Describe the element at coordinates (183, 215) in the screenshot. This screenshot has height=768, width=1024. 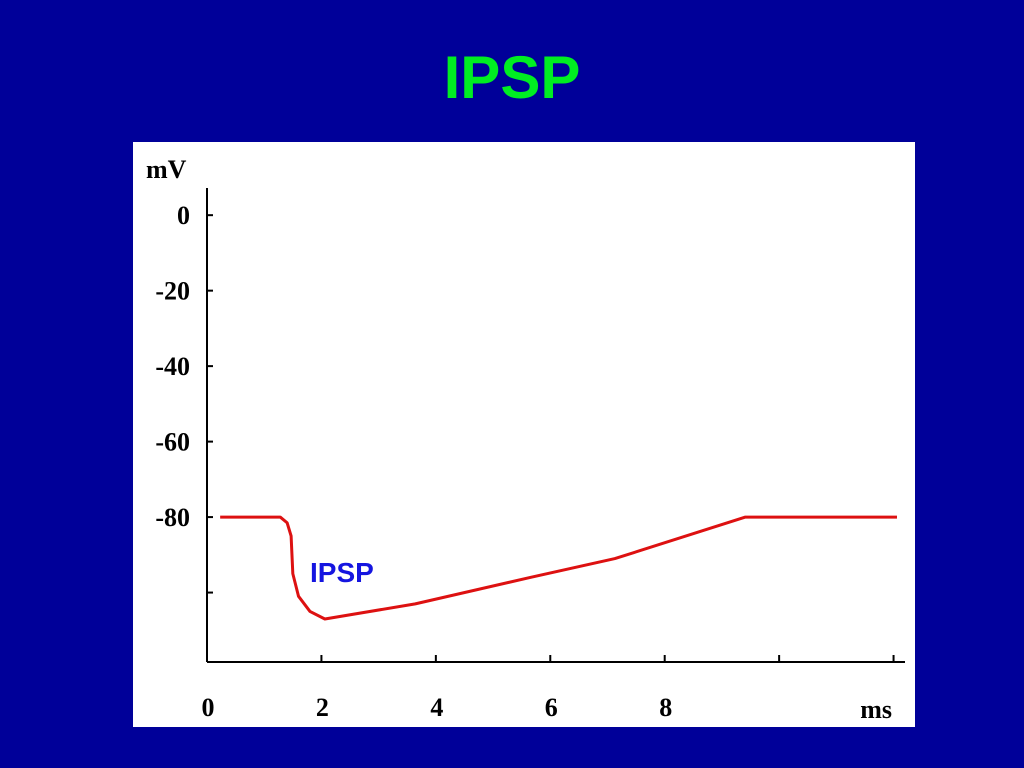
I see `y-tick-label: 0` at that location.